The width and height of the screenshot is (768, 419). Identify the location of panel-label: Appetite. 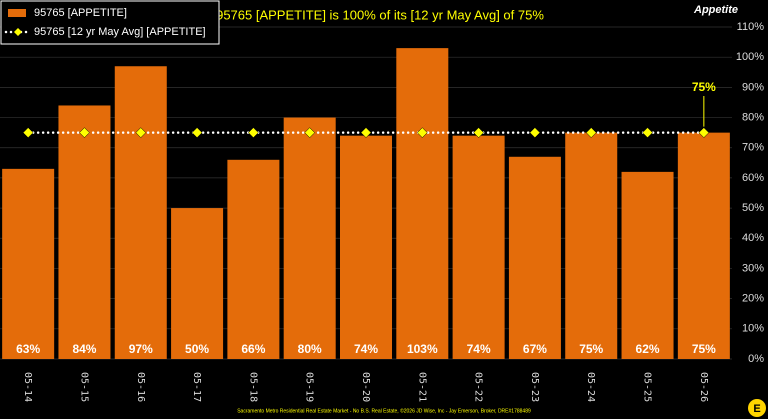
(715, 10).